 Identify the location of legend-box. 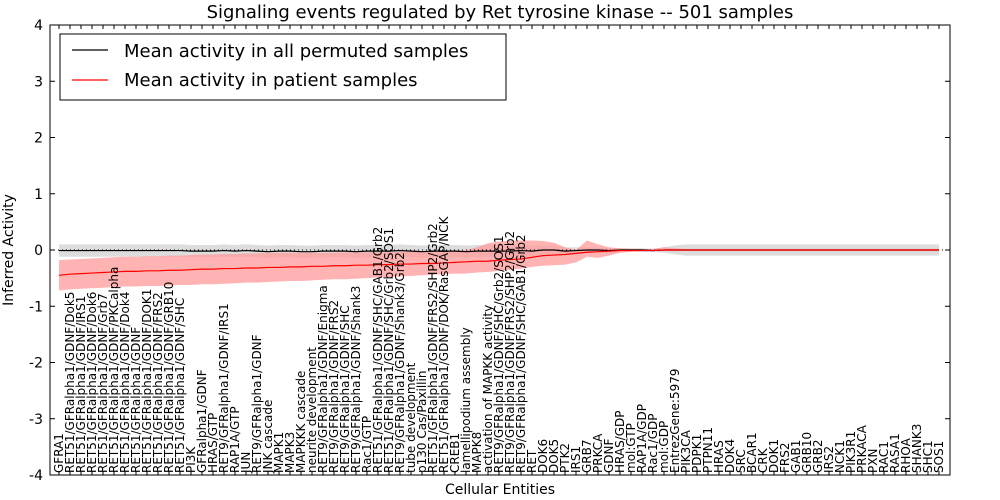
(283, 67).